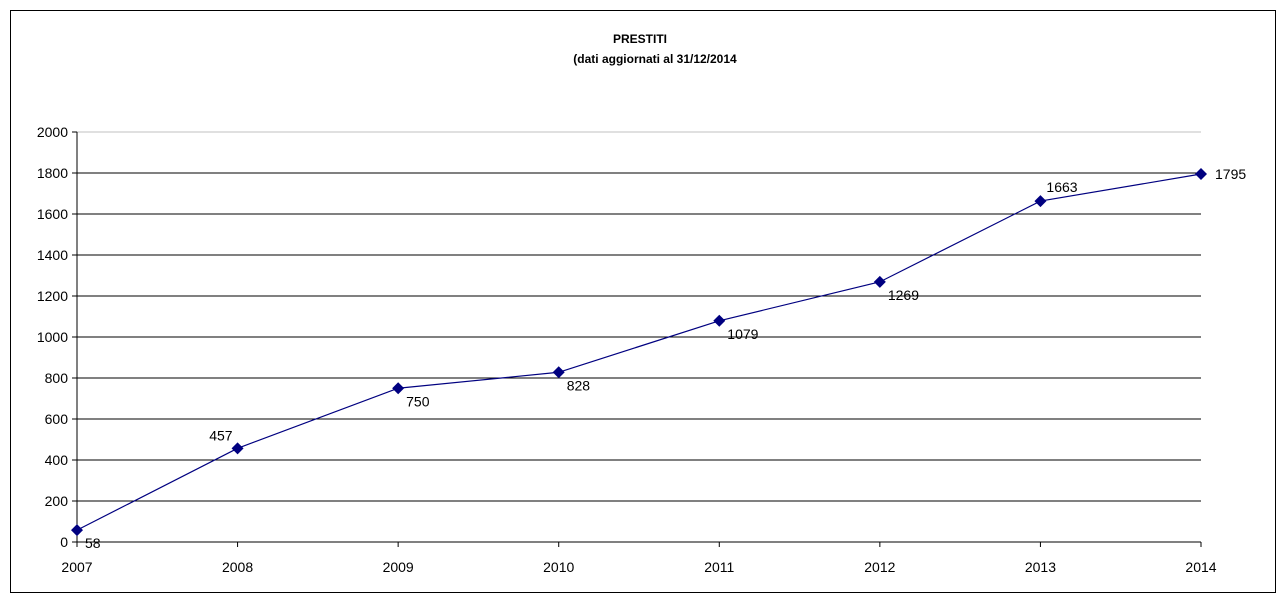  Describe the element at coordinates (57, 419) in the screenshot. I see `y-tick-label-600: 600` at that location.